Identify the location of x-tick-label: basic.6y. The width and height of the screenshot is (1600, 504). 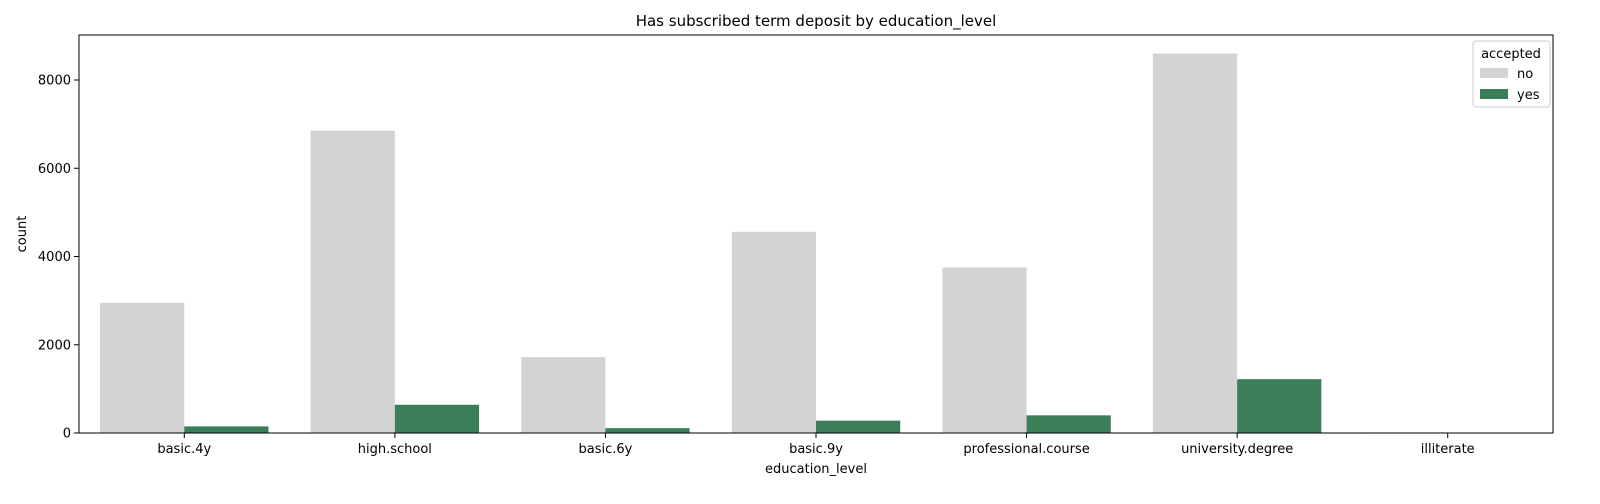
(605, 449).